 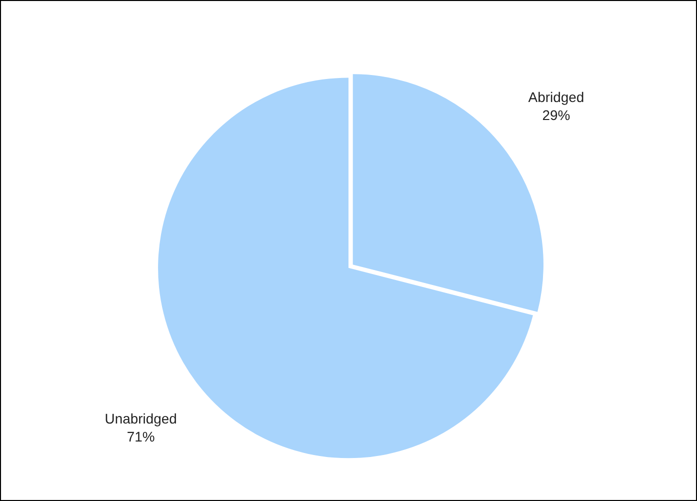 What do you see at coordinates (556, 96) in the screenshot?
I see `slice-label: Abridged` at bounding box center [556, 96].